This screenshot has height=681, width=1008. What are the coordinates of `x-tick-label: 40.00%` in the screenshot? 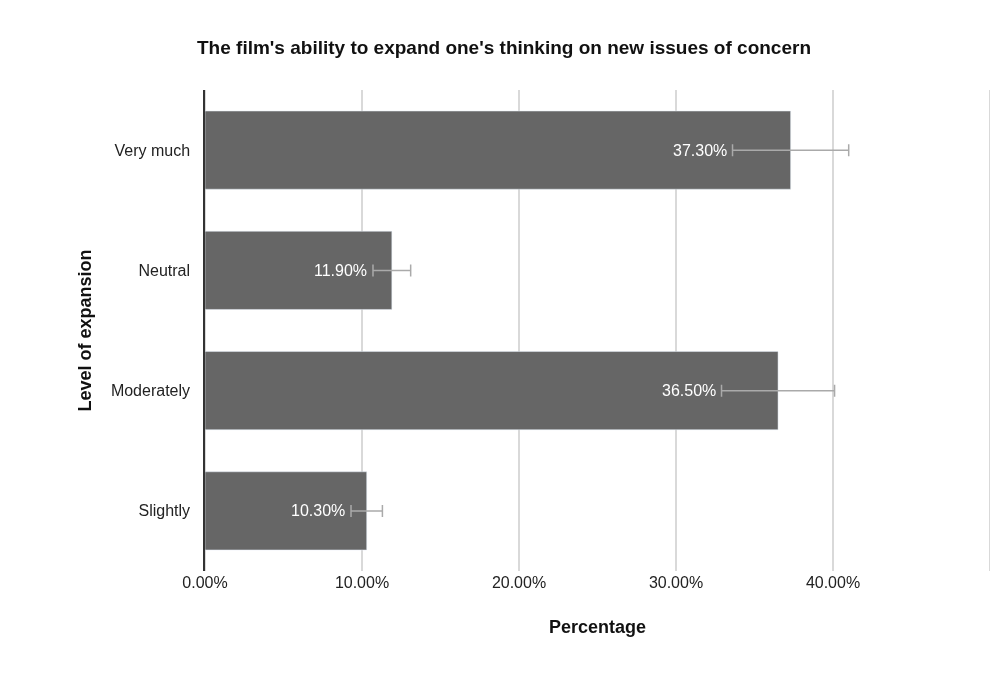 It's located at (833, 582).